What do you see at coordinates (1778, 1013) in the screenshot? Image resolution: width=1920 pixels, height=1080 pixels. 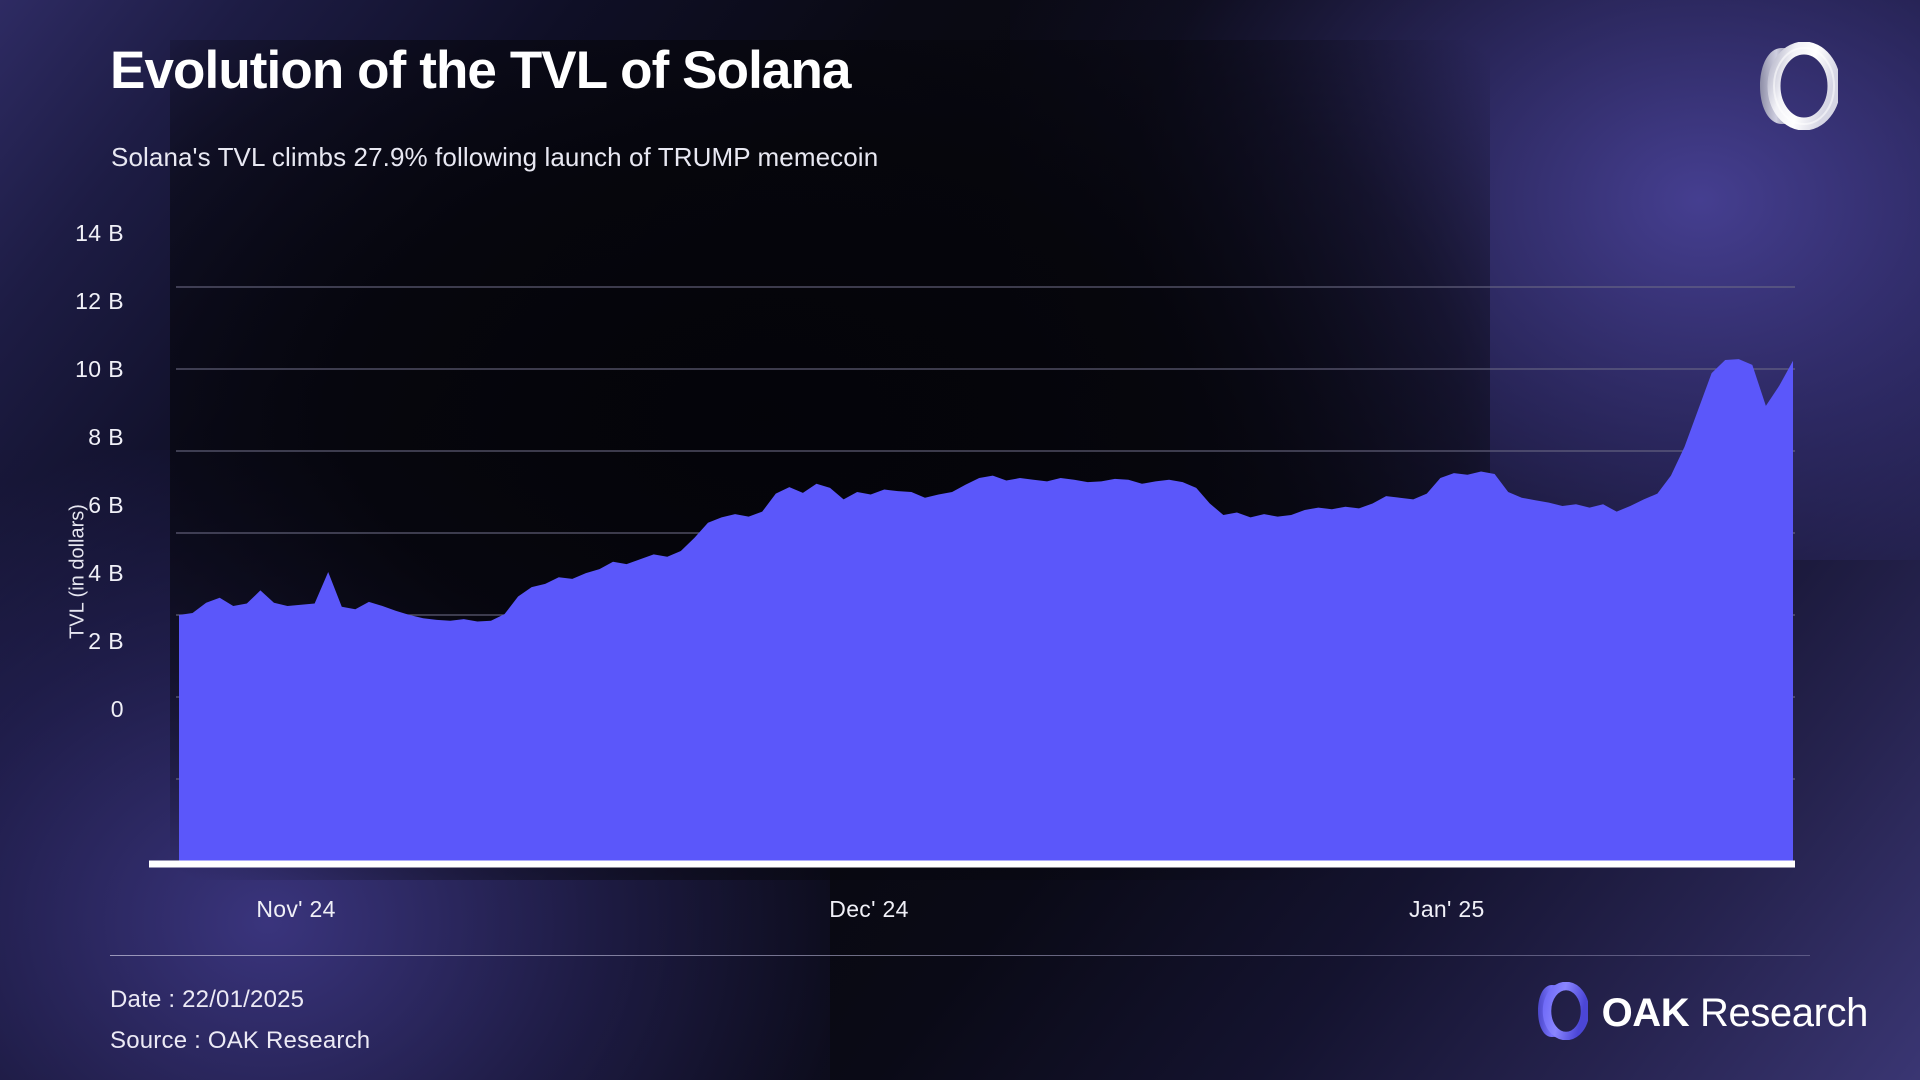 I see `footer-logo-text-regular: Research` at bounding box center [1778, 1013].